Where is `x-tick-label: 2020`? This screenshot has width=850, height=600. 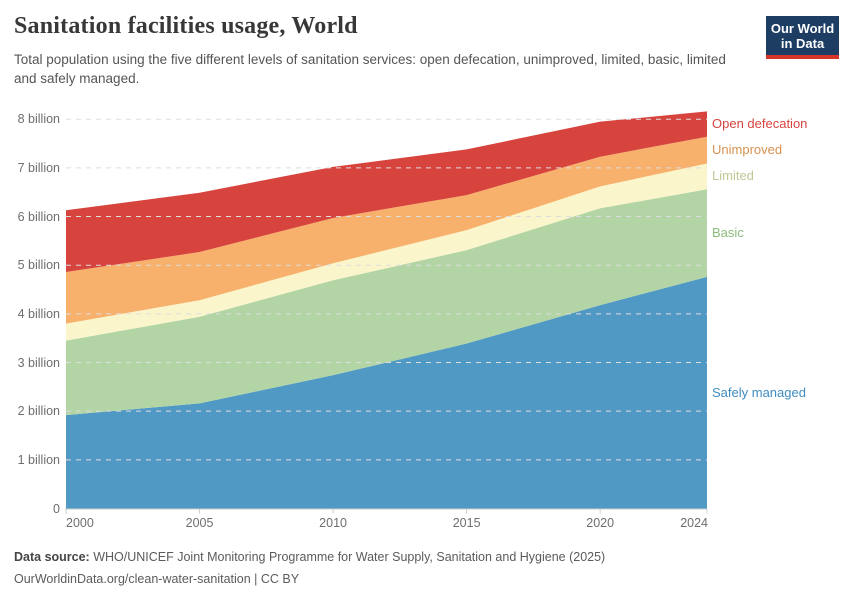
x-tick-label: 2020 is located at coordinates (600, 523).